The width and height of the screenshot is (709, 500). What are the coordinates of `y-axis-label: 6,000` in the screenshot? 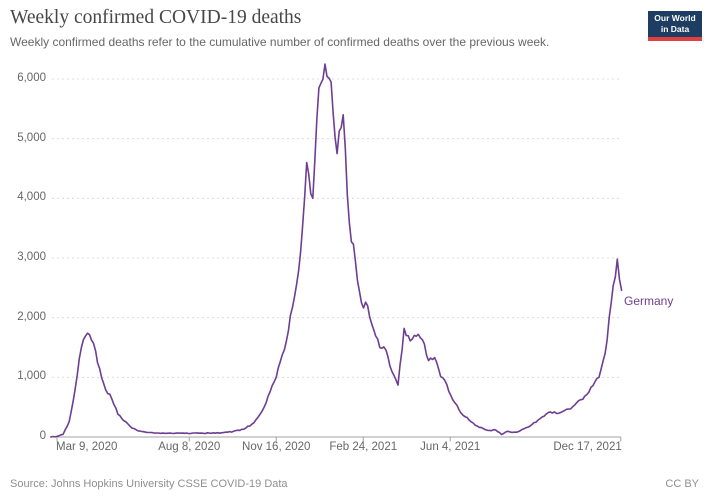 It's located at (31, 78).